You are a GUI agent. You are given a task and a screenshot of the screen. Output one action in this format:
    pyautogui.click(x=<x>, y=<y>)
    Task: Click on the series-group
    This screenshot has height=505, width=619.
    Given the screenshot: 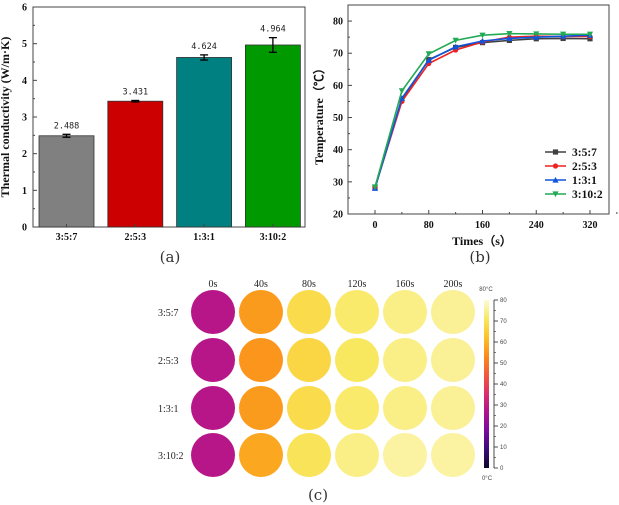 What is the action you would take?
    pyautogui.click(x=482, y=111)
    